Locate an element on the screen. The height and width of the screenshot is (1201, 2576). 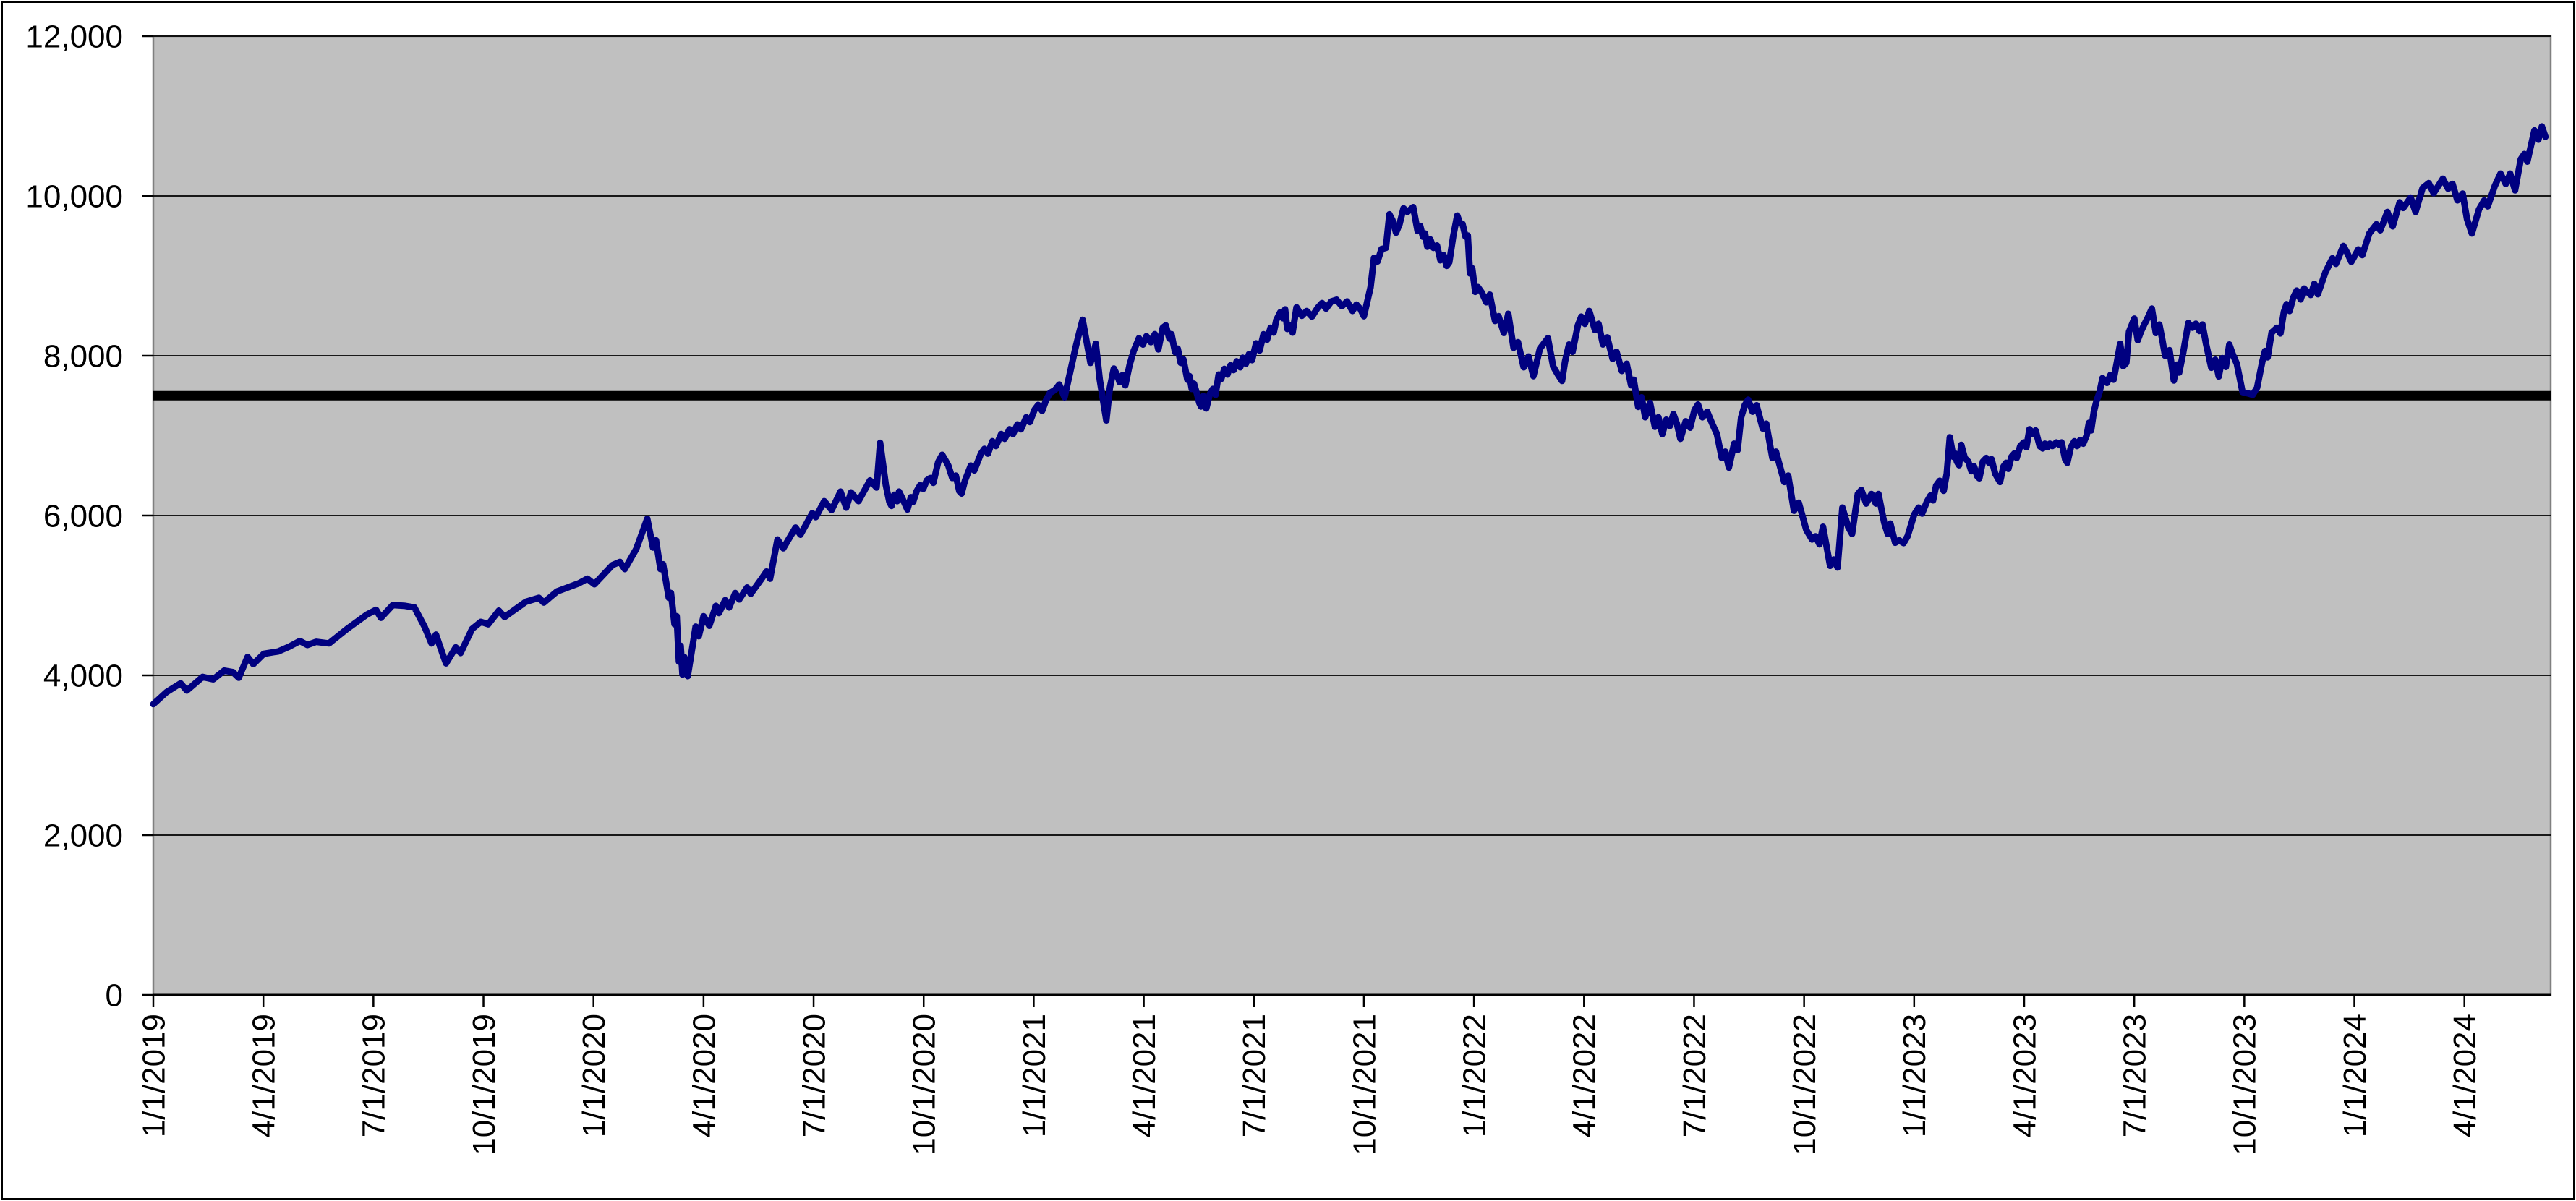
x-axis-label: 10/1/2021 is located at coordinates (1364, 1084).